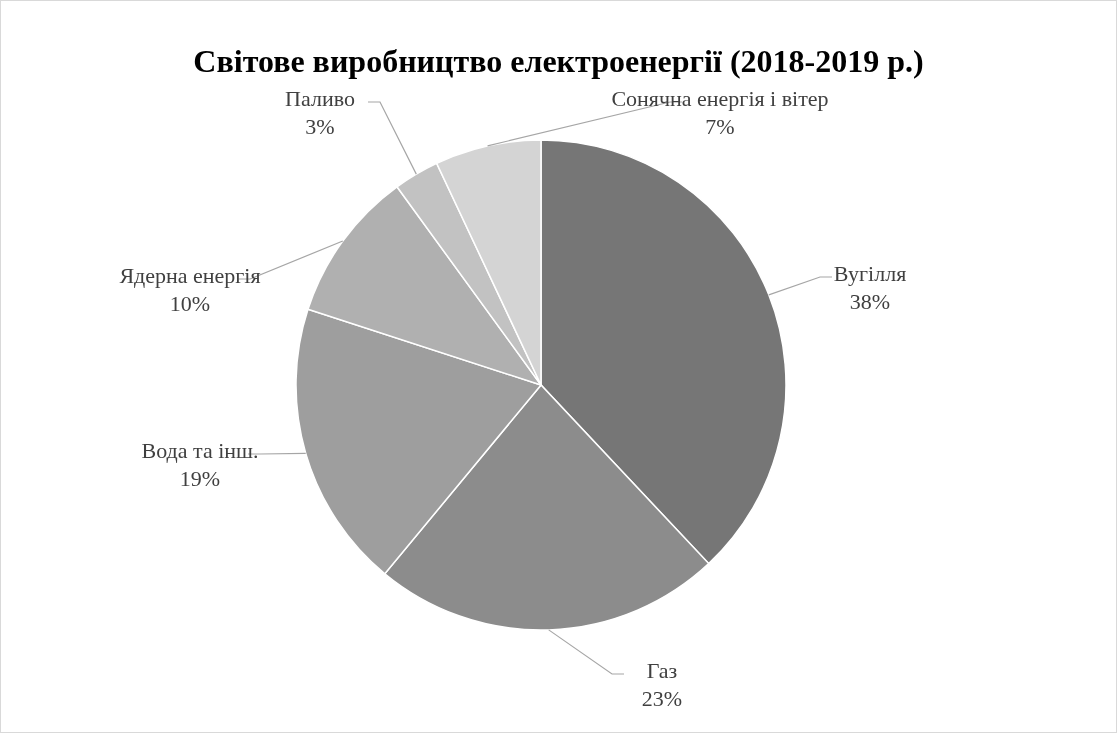 The width and height of the screenshot is (1117, 733). Describe the element at coordinates (870, 301) in the screenshot. I see `data-label: 38%` at that location.